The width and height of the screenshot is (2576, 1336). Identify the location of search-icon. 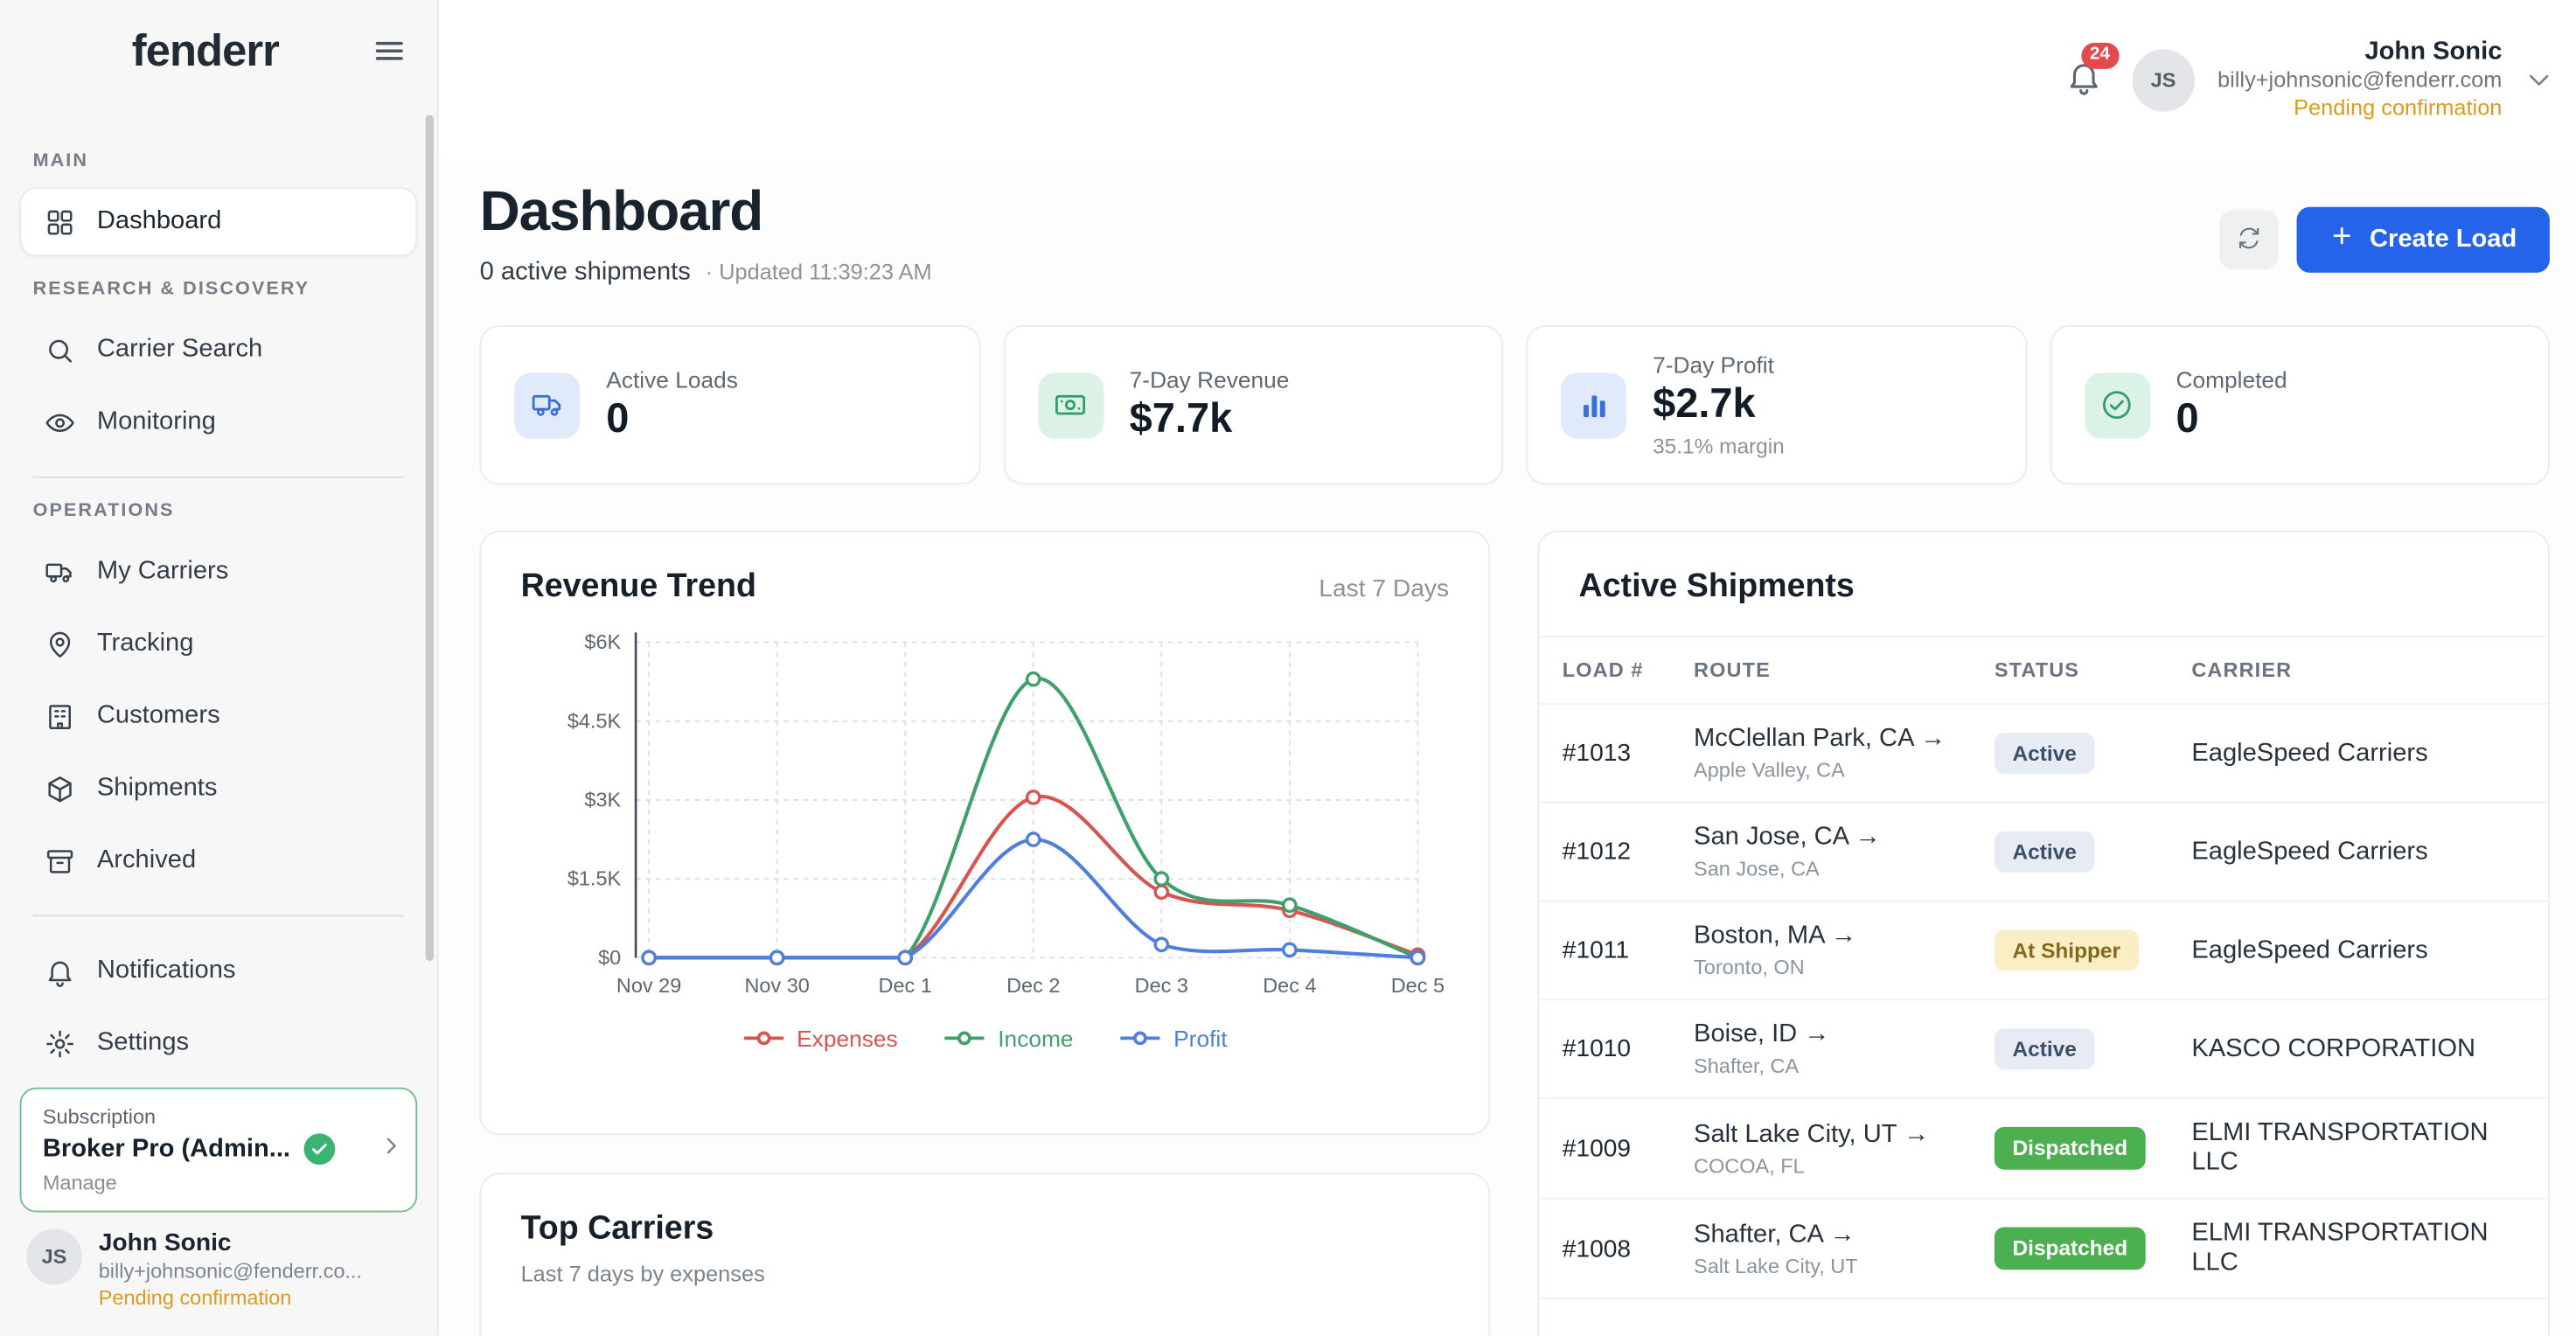
(59, 349).